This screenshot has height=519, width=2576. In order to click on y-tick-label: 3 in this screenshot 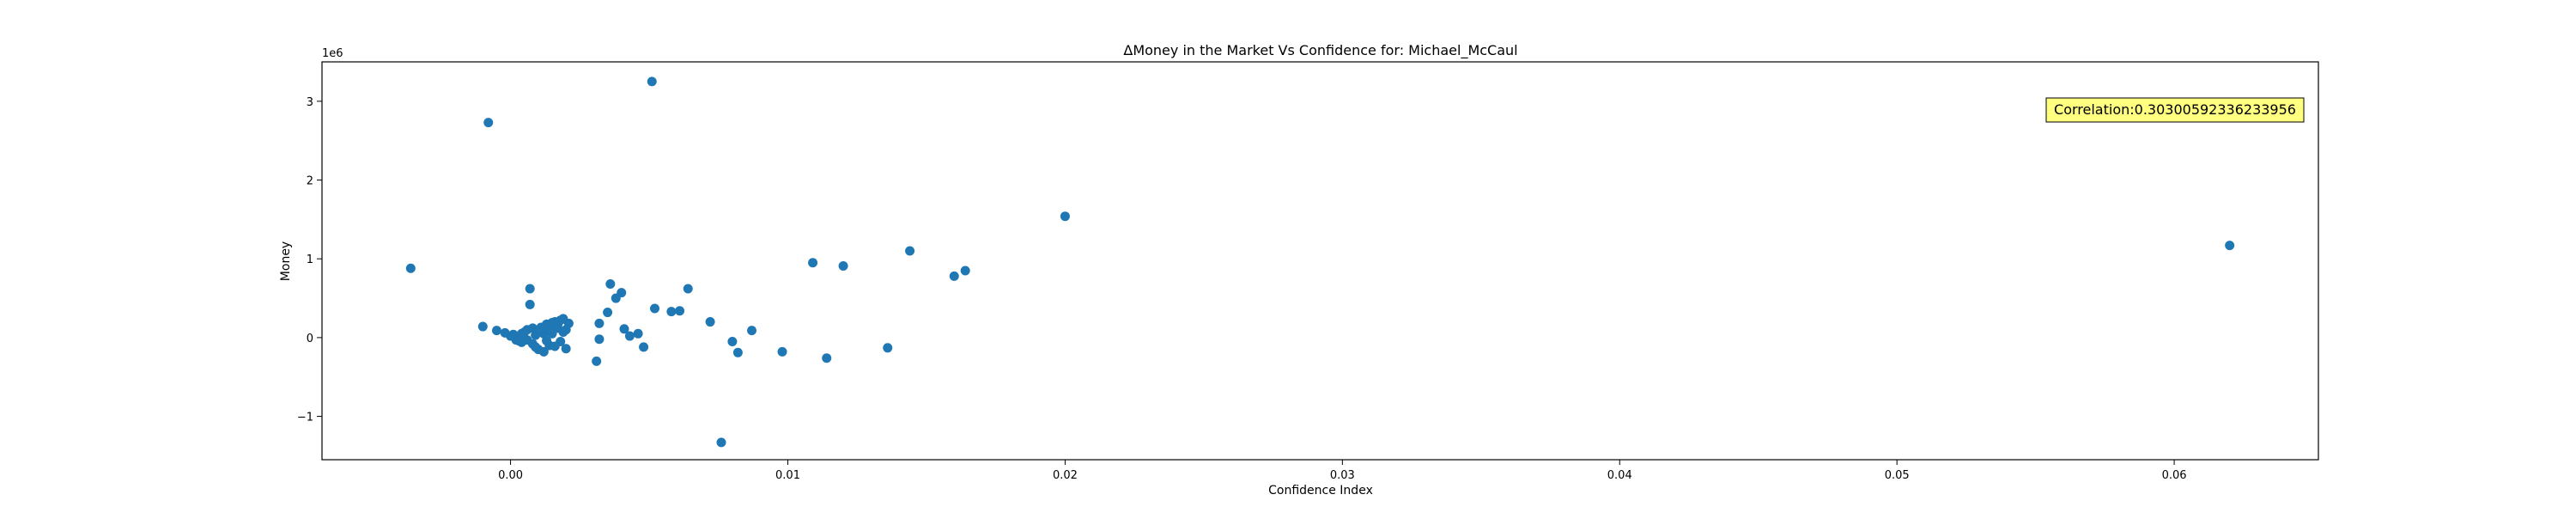, I will do `click(310, 102)`.